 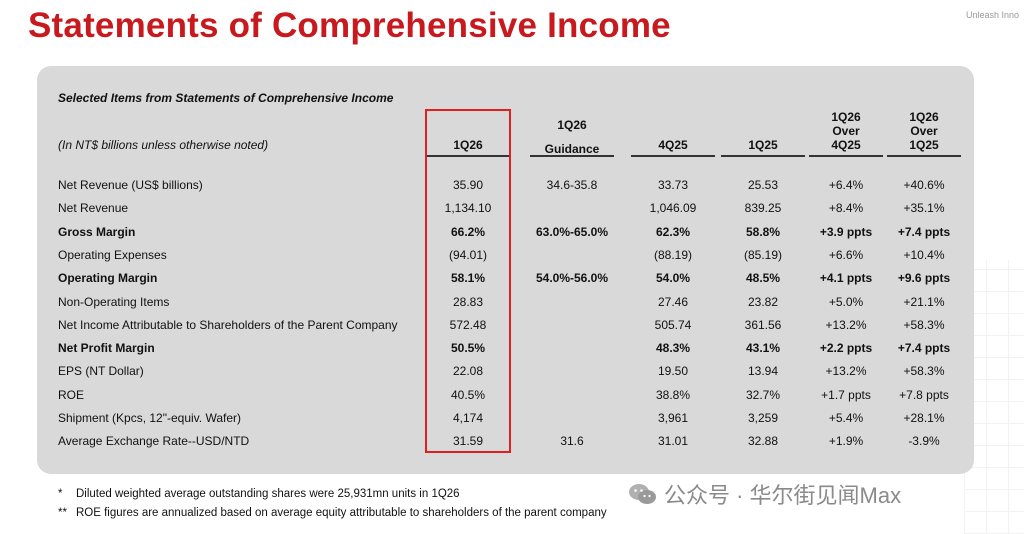 What do you see at coordinates (846, 278) in the screenshot?
I see `table-cell: +4.1 ppts` at bounding box center [846, 278].